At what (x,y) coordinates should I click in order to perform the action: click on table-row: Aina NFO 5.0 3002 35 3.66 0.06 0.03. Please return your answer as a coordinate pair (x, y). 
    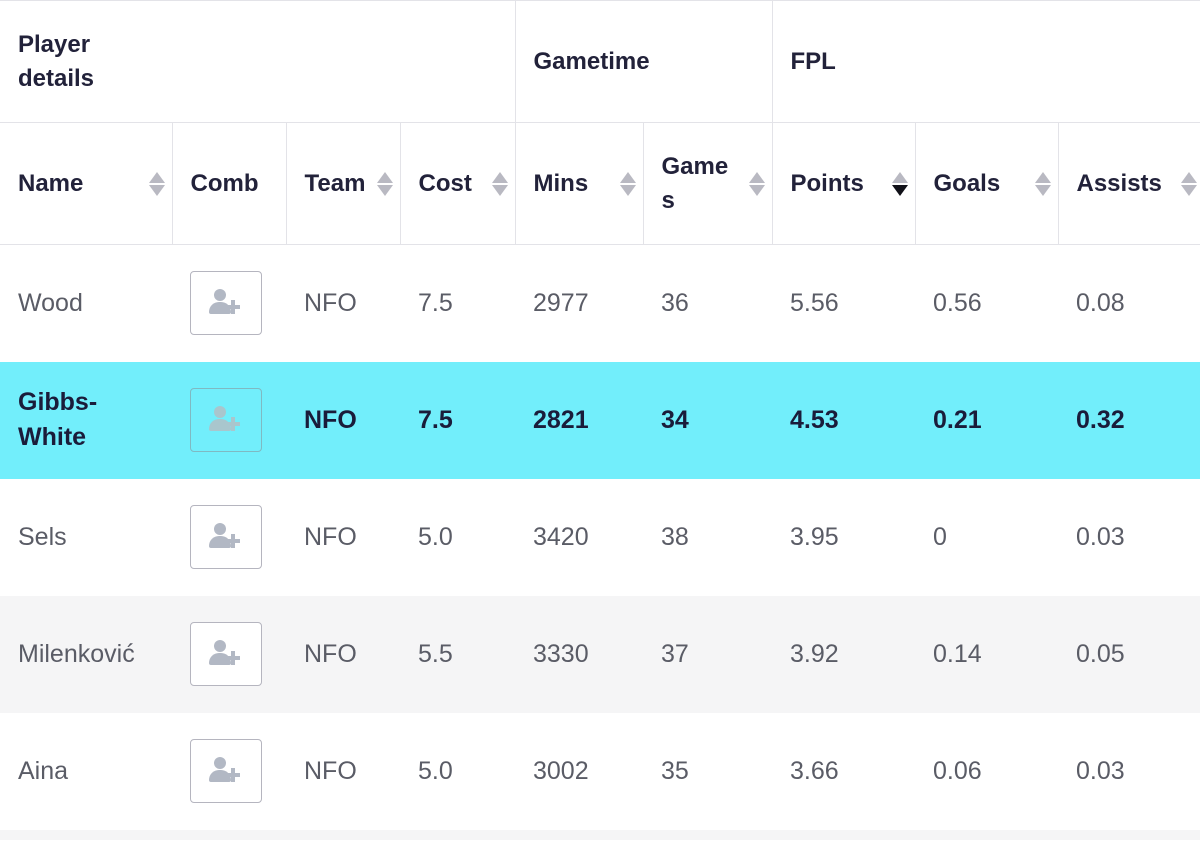
    Looking at the image, I should click on (600, 771).